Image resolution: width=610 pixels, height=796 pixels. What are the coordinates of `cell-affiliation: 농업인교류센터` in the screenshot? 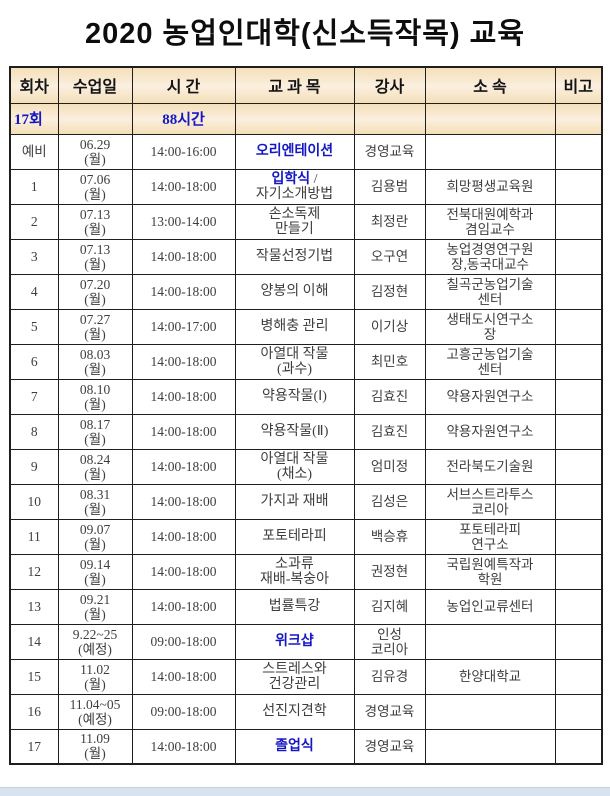 It's located at (490, 606).